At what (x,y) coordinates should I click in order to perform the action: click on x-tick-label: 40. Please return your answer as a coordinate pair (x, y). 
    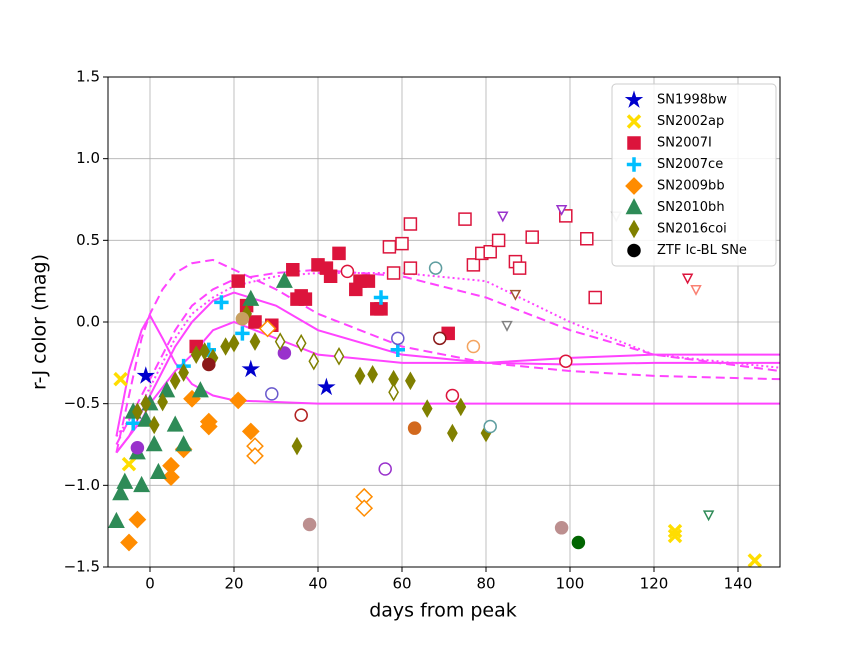
    Looking at the image, I should click on (317, 584).